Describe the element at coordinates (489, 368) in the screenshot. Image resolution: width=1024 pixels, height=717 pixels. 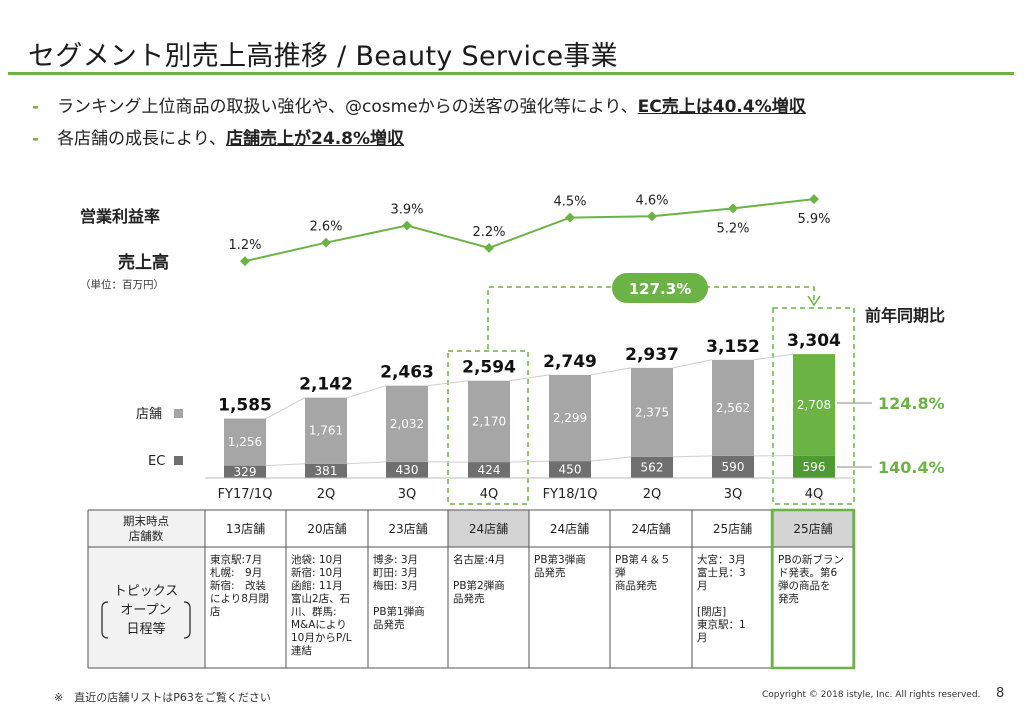
I see `total-value-label: 2,594` at that location.